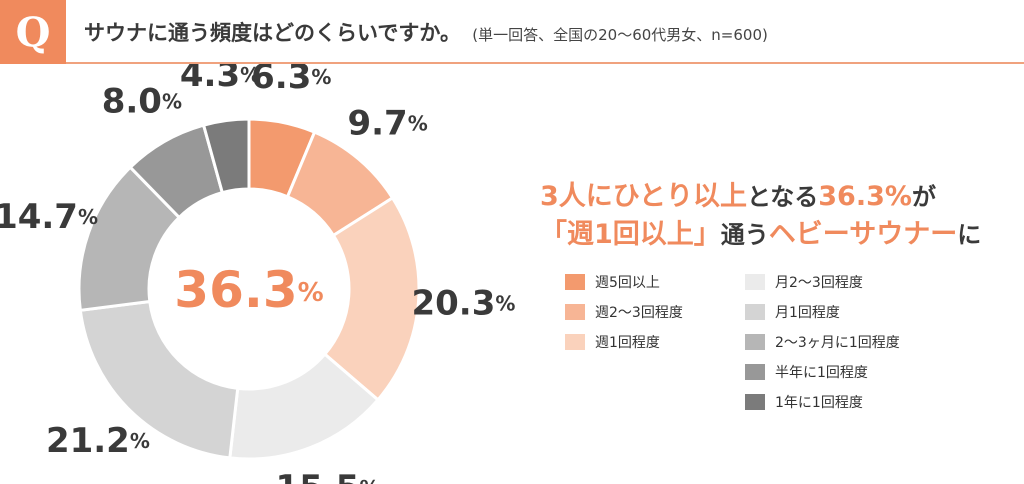 This screenshot has width=1024, height=484. I want to click on header-divider, so click(545, 63).